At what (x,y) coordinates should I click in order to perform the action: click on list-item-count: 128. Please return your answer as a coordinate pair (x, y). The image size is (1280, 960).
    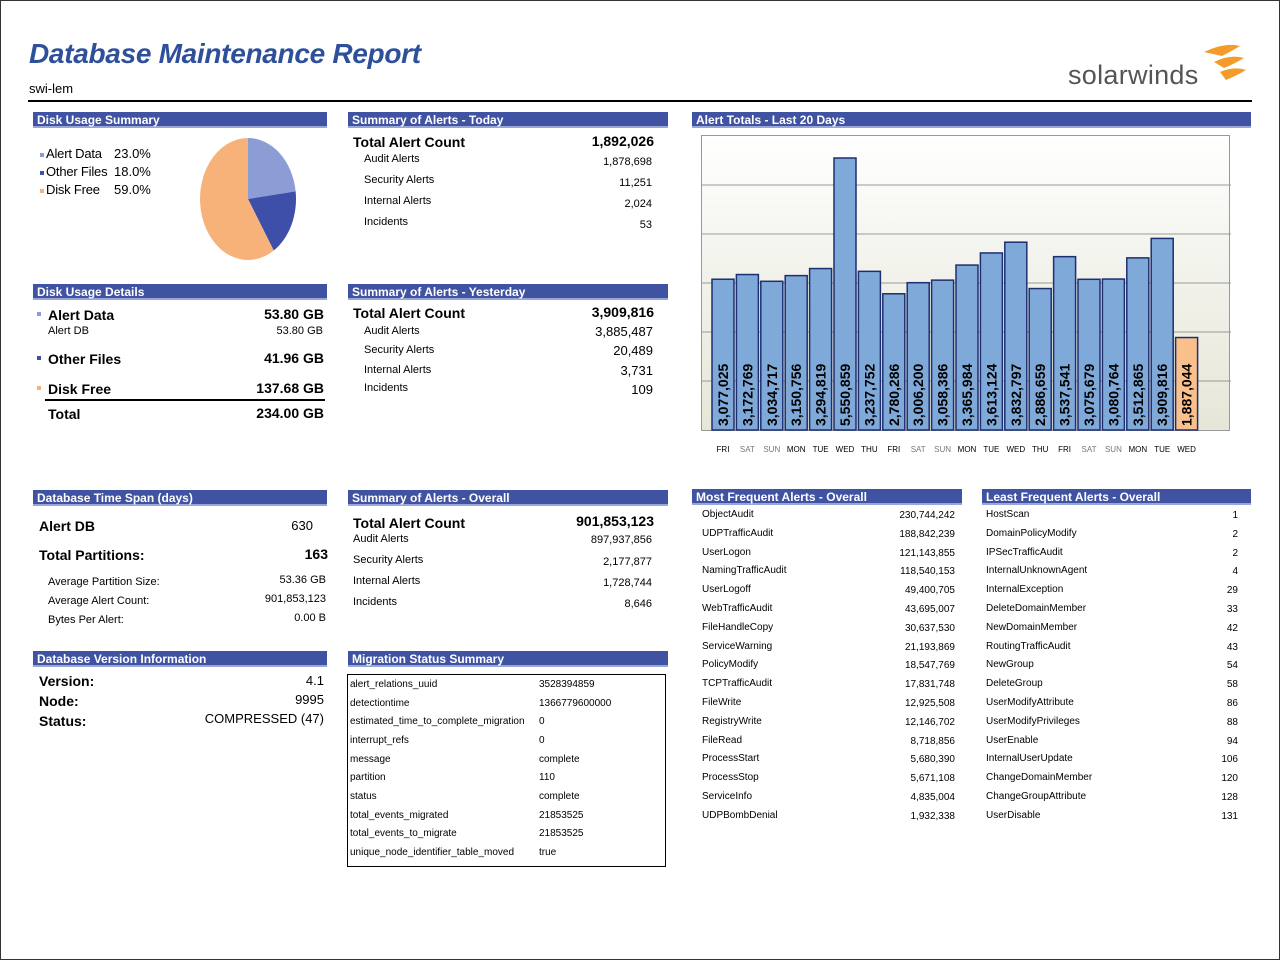
    Looking at the image, I should click on (1229, 797).